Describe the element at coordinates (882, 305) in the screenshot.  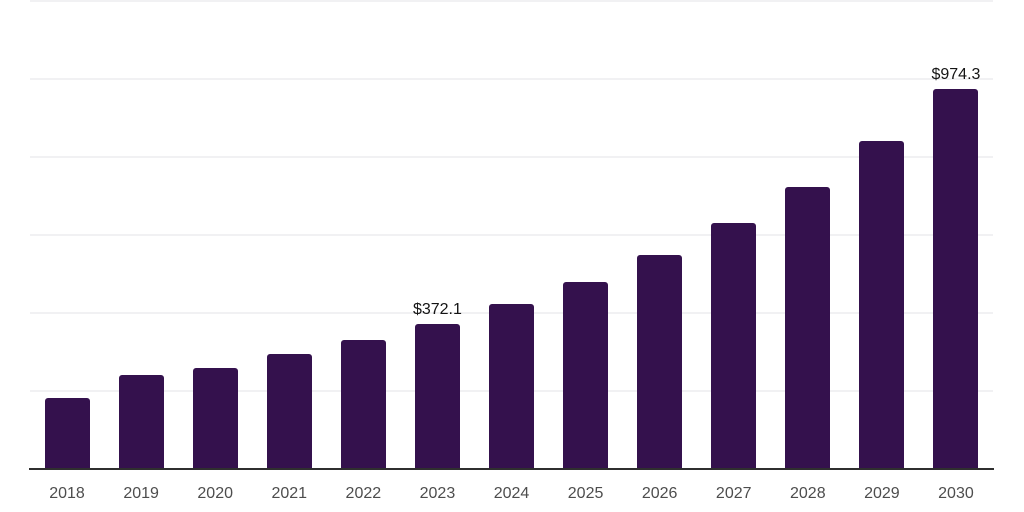
I see `bar-2029` at that location.